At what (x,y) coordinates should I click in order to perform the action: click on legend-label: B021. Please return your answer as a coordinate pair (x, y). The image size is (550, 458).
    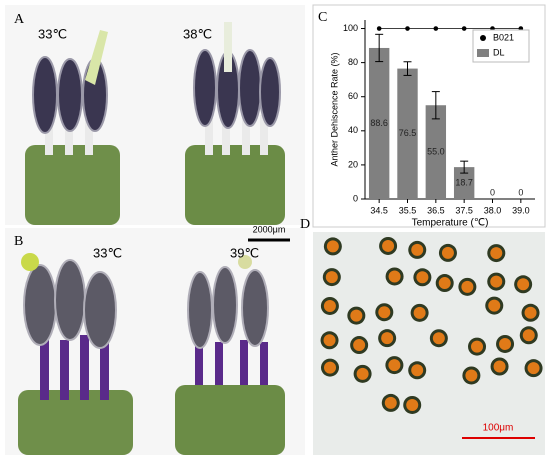
    Looking at the image, I should click on (503, 37).